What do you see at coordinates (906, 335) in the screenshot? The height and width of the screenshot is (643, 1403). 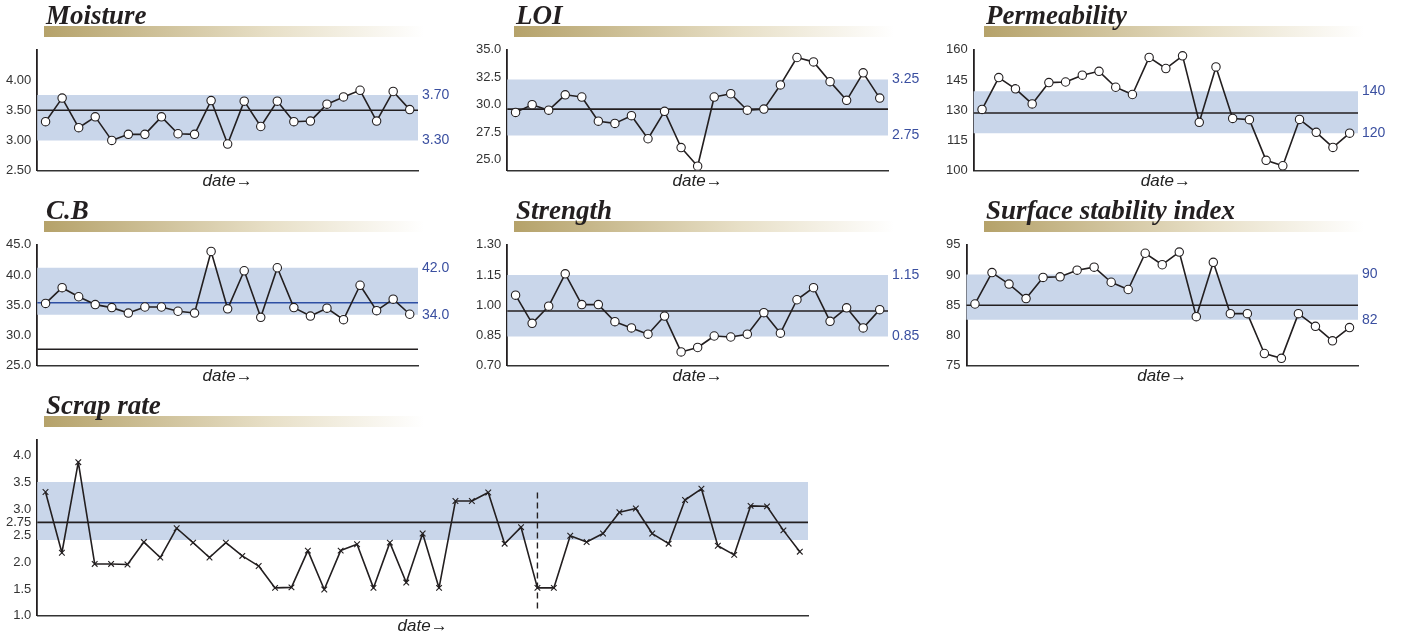 I see `text: 0.85` at bounding box center [906, 335].